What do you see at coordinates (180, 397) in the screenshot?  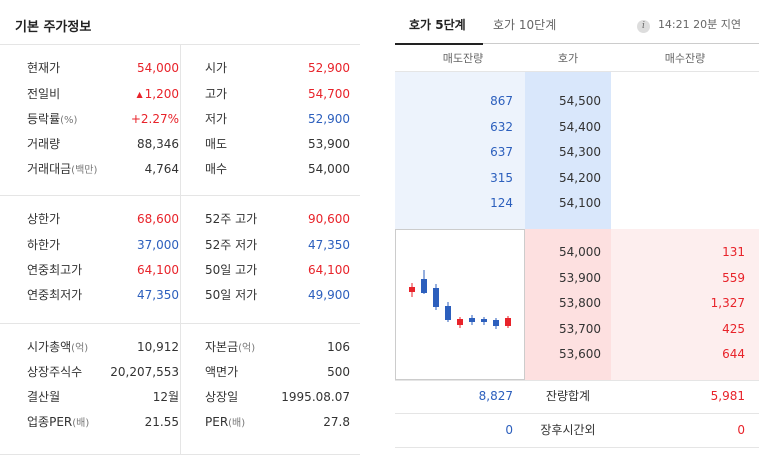 I see `info-row: 결산월 12월 상장일 1995.08.07` at bounding box center [180, 397].